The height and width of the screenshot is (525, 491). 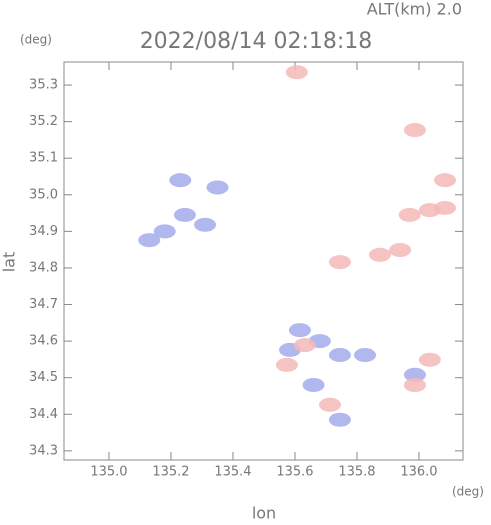 I want to click on x-tick-label: 135.0, so click(x=108, y=472).